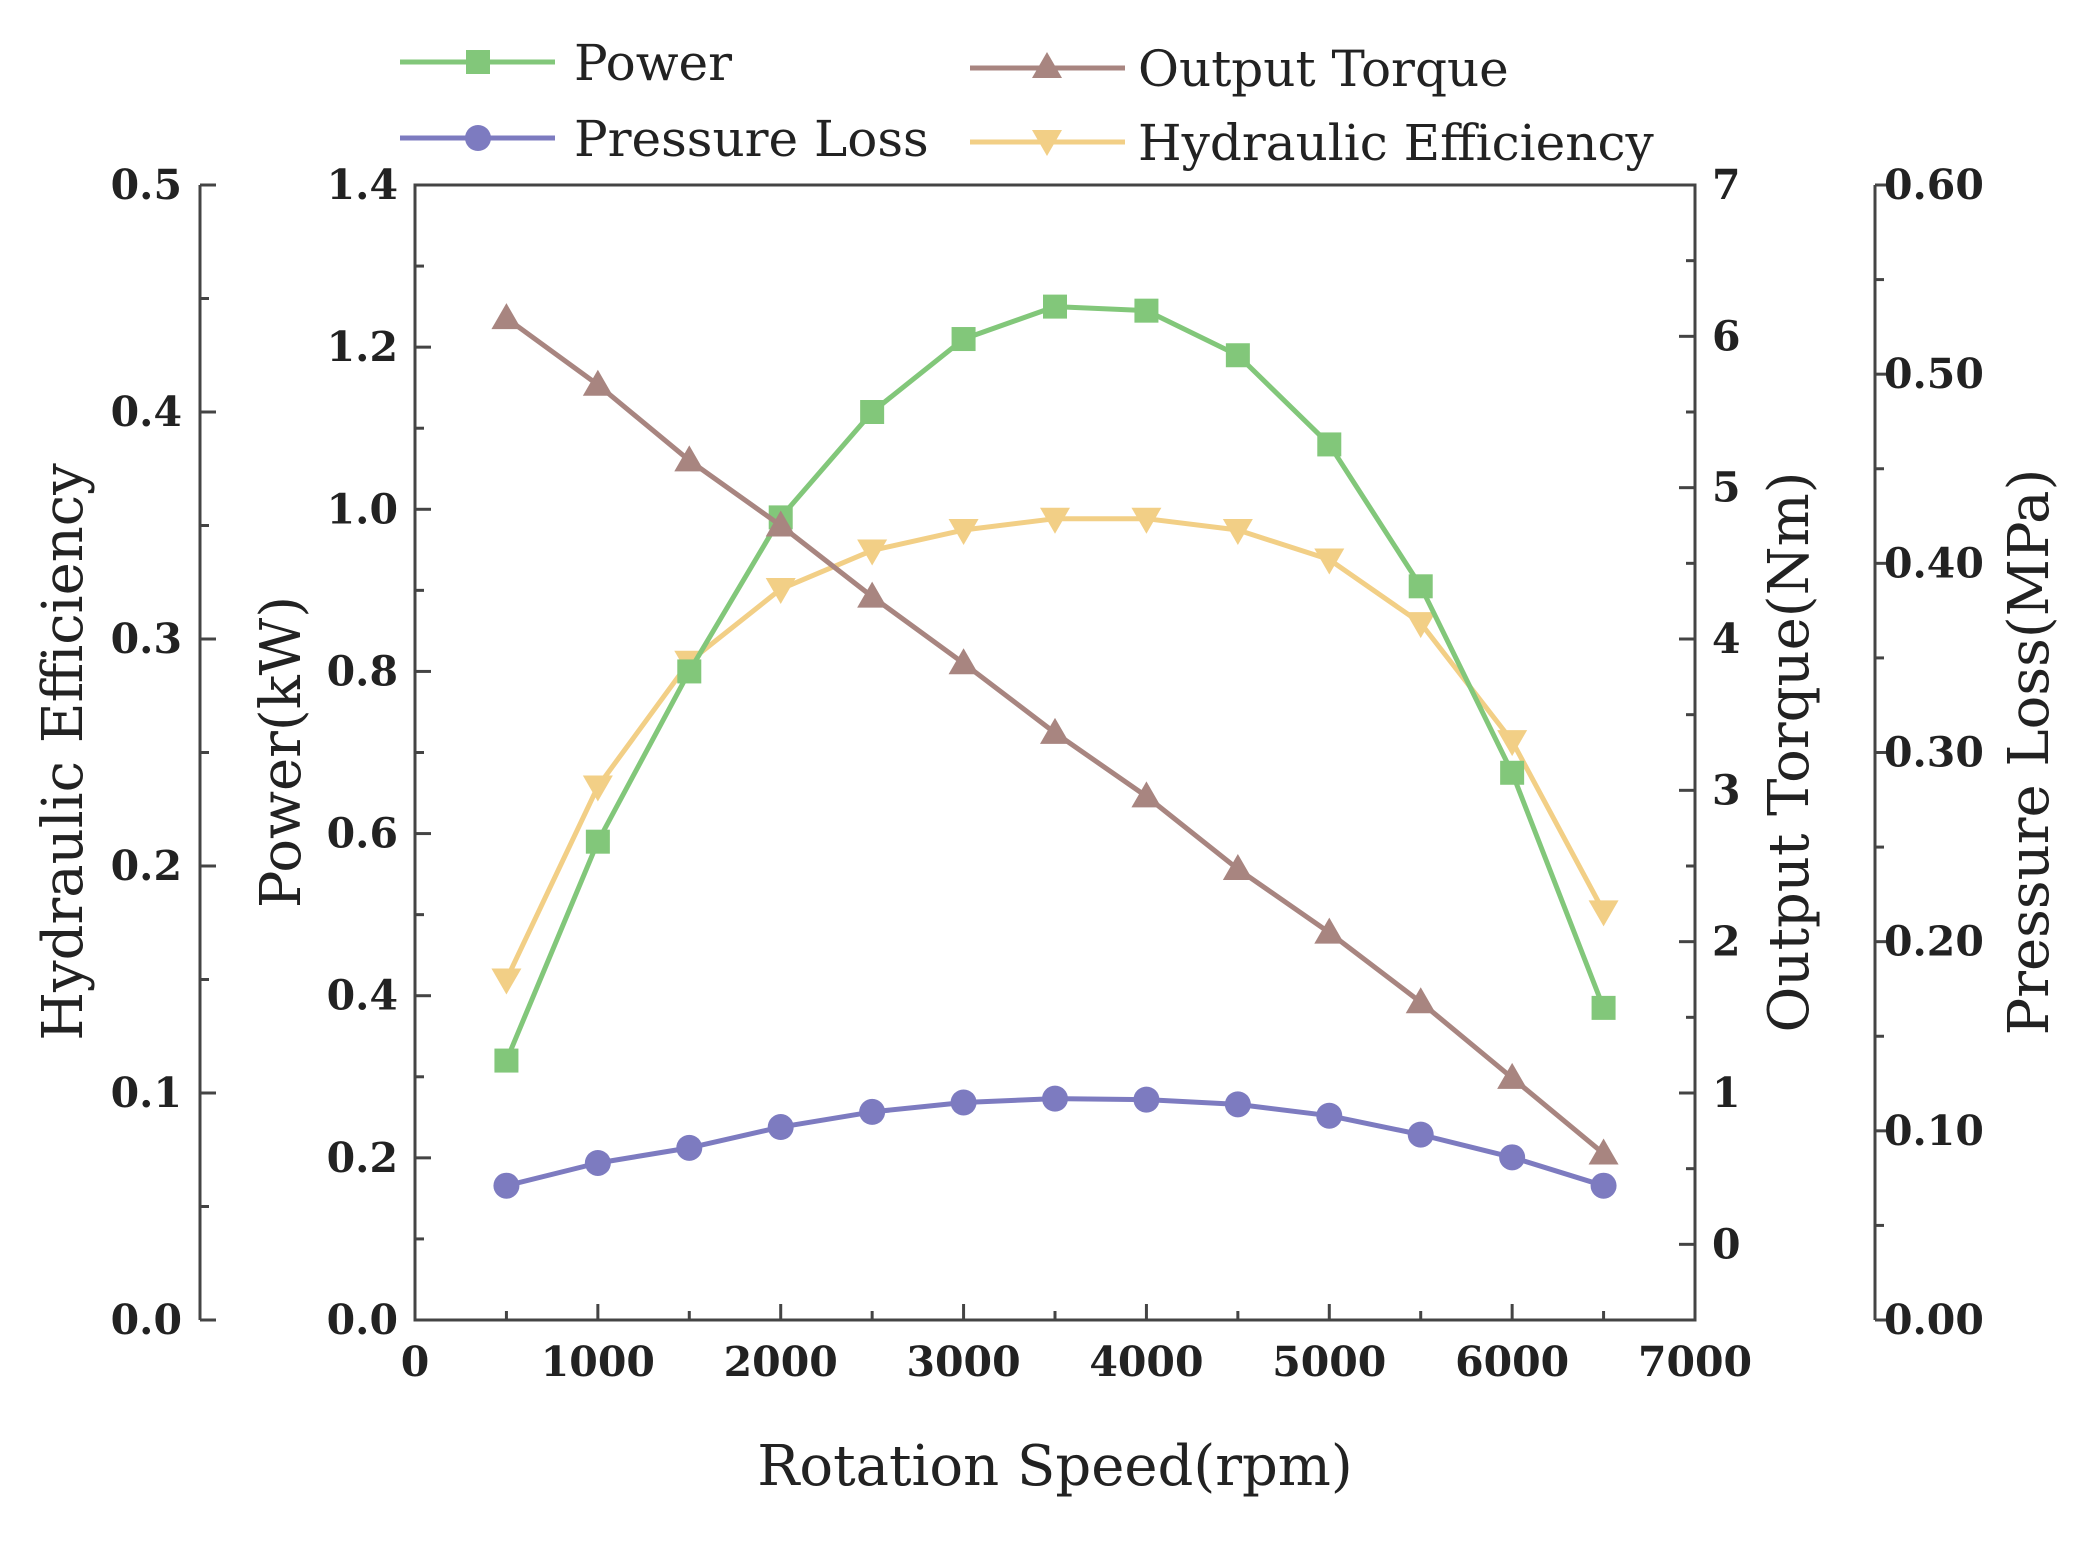  I want to click on legend-item-pressure-loss: Pressure Loss, so click(664, 139).